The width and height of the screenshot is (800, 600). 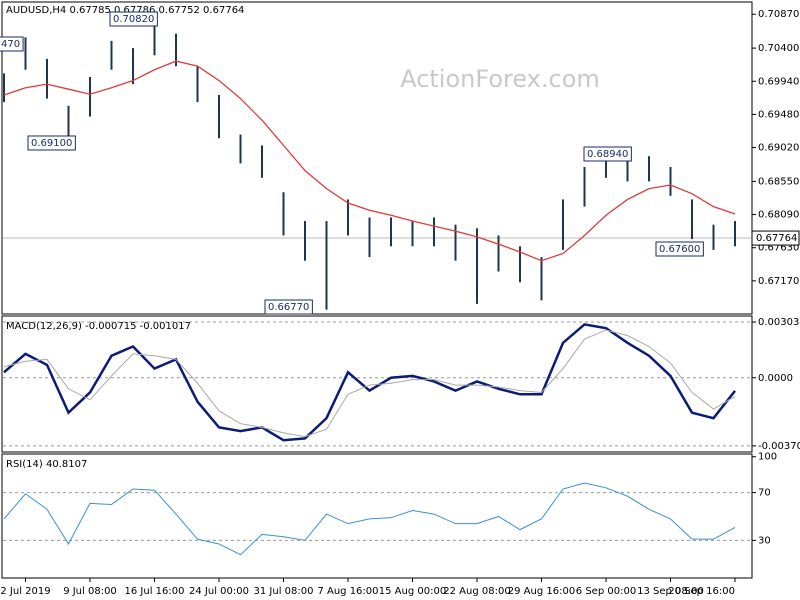 What do you see at coordinates (779, 322) in the screenshot?
I see `y-tick-label: 0.003031` at bounding box center [779, 322].